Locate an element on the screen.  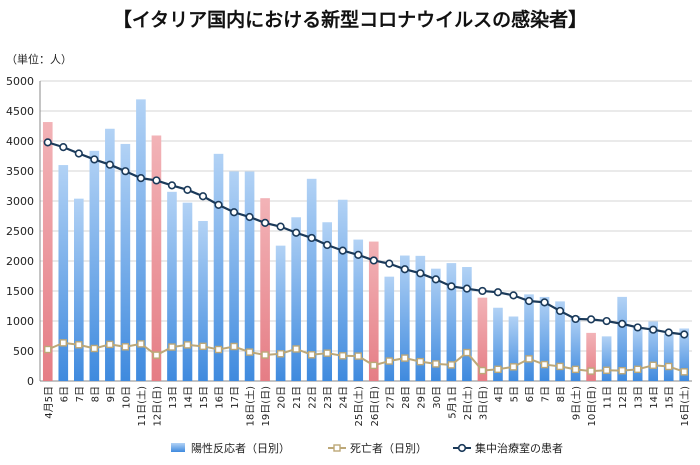
x-tick-label: 2日(土) is located at coordinates (467, 403).